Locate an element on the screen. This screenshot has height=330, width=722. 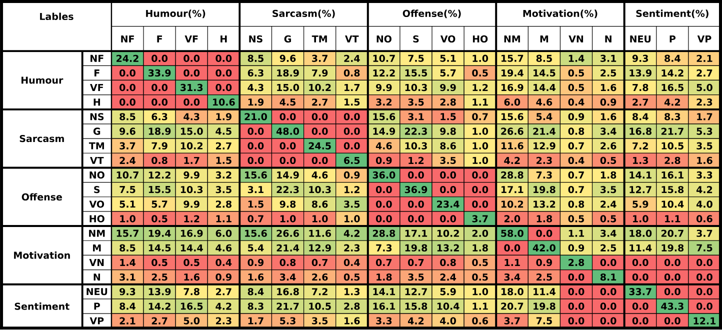
y-tick-label: NO is located at coordinates (97, 175).